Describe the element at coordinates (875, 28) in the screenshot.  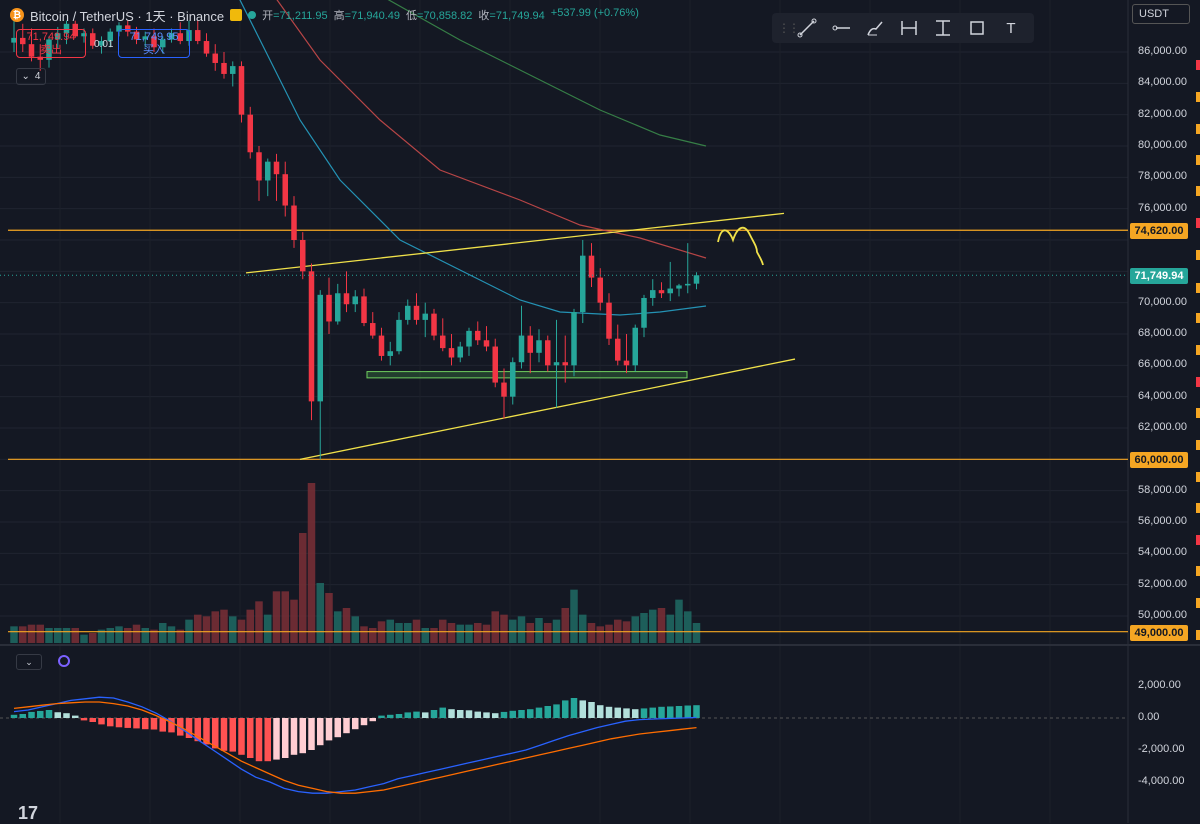
I see `brush-icon` at that location.